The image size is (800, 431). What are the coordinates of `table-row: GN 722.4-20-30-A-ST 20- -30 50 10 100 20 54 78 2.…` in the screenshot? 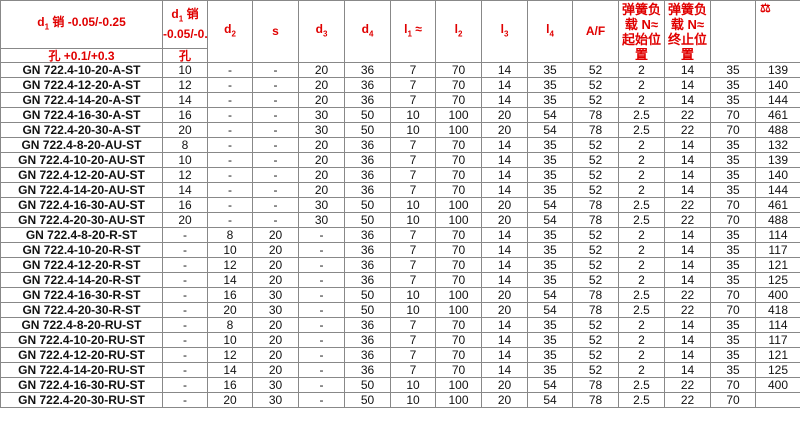 It's located at (400, 130).